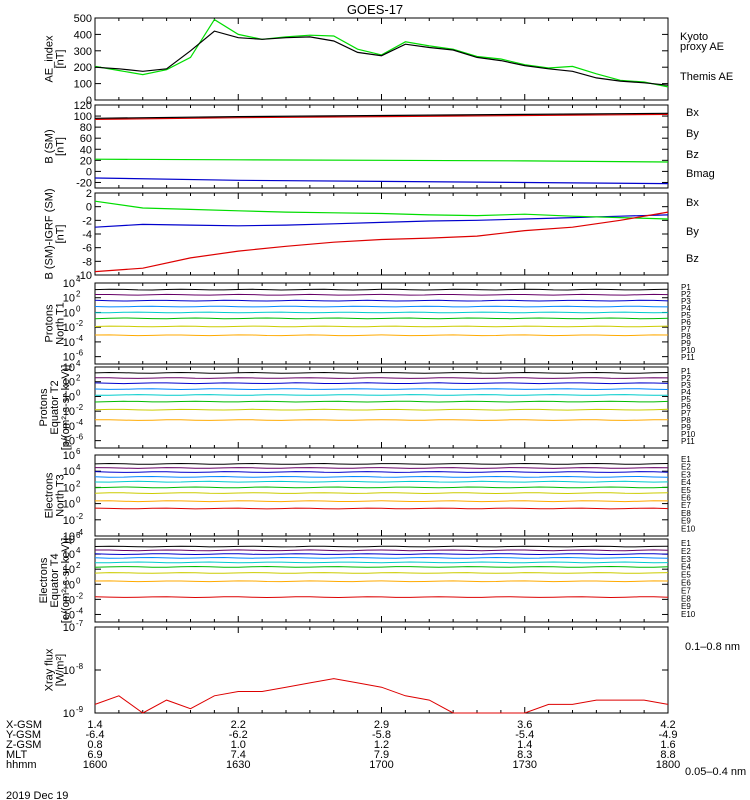  Describe the element at coordinates (668, 735) in the screenshot. I see `axis-row-value: -4.9` at that location.